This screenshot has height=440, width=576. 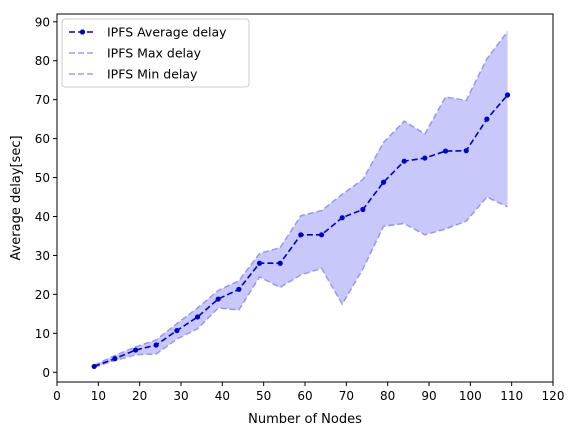 What do you see at coordinates (263, 396) in the screenshot?
I see `x-tick-label: 50` at bounding box center [263, 396].